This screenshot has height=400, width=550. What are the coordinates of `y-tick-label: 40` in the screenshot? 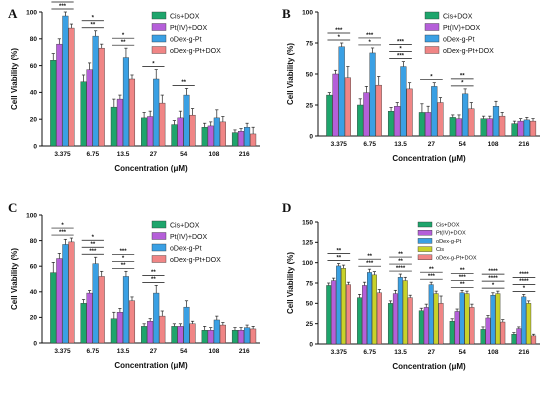 It's located at (34, 93).